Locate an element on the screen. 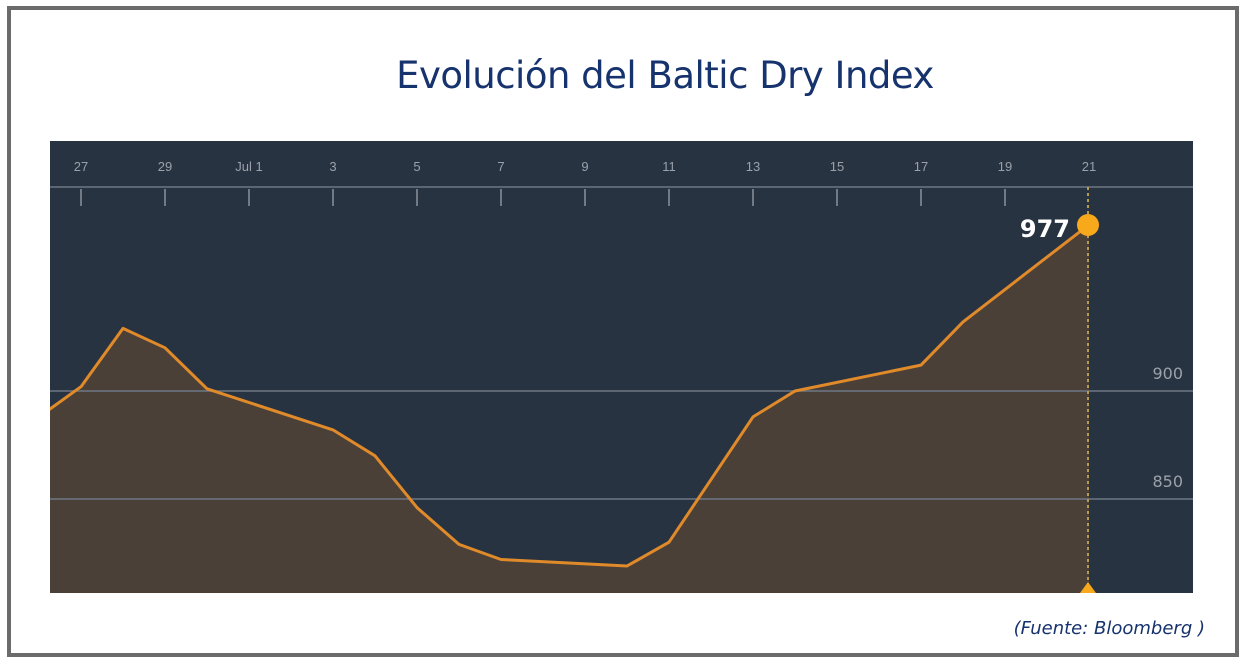 Image resolution: width=1243 pixels, height=661 pixels. x-tick-label: 5 is located at coordinates (416, 166).